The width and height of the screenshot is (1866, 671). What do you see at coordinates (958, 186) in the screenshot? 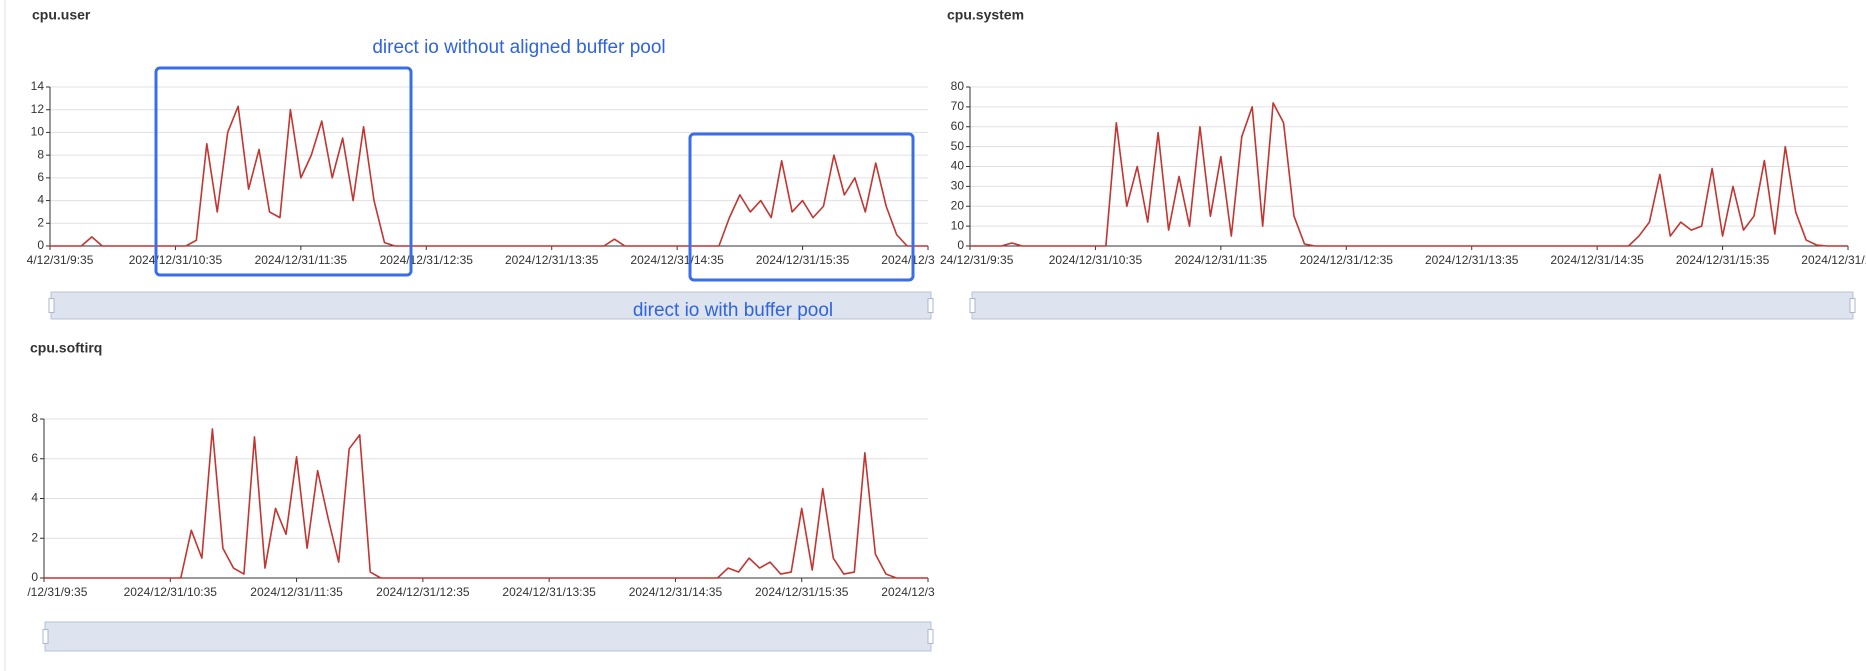
I see `y-tick-label: 30` at bounding box center [958, 186].